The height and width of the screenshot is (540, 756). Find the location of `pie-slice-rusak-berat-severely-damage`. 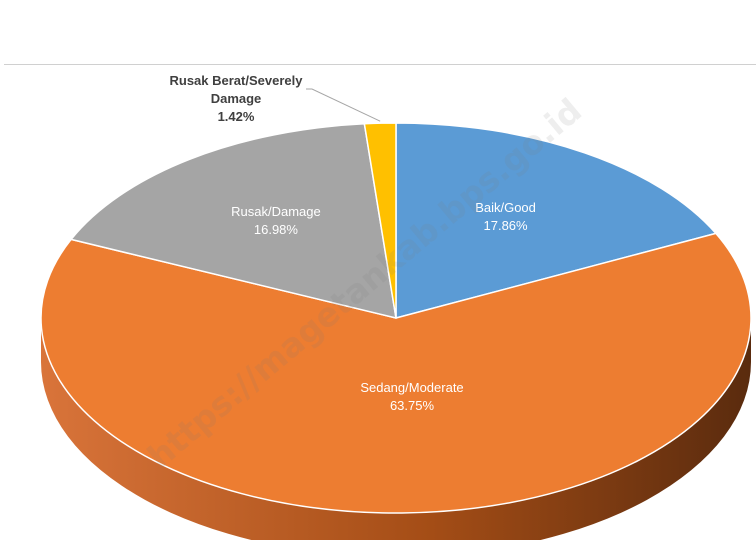

pie-slice-rusak-berat-severely-damage is located at coordinates (380, 220).